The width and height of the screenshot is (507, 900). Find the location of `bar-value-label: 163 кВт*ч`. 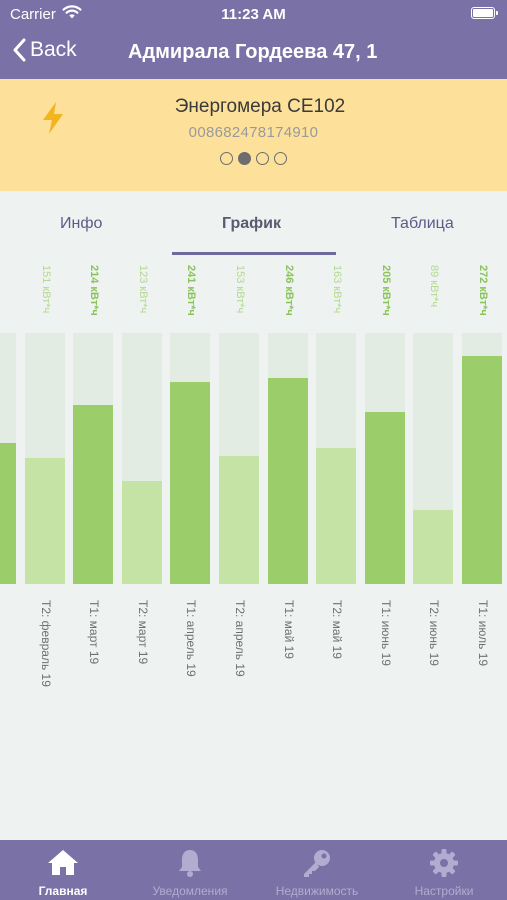

bar-value-label: 163 кВт*ч is located at coordinates (337, 289).